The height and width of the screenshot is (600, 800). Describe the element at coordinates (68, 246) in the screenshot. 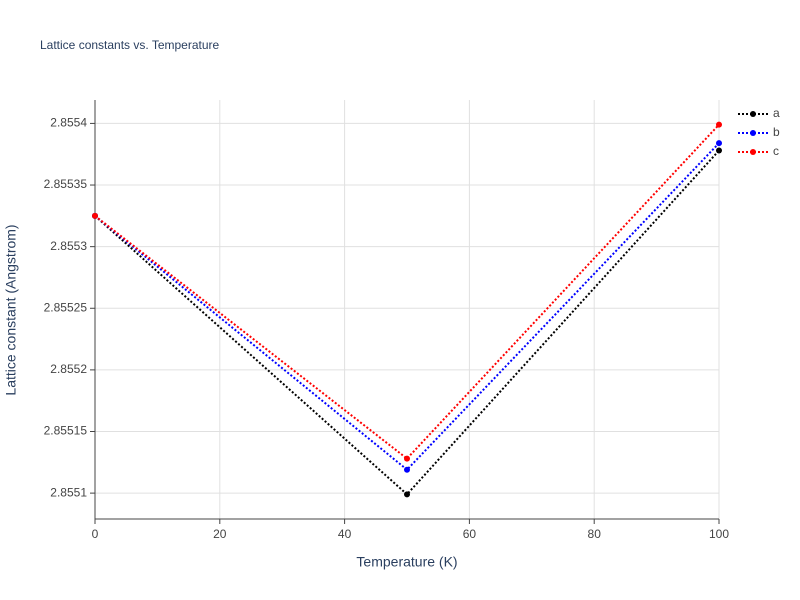

I see `y-tick-label: 2.8553` at that location.